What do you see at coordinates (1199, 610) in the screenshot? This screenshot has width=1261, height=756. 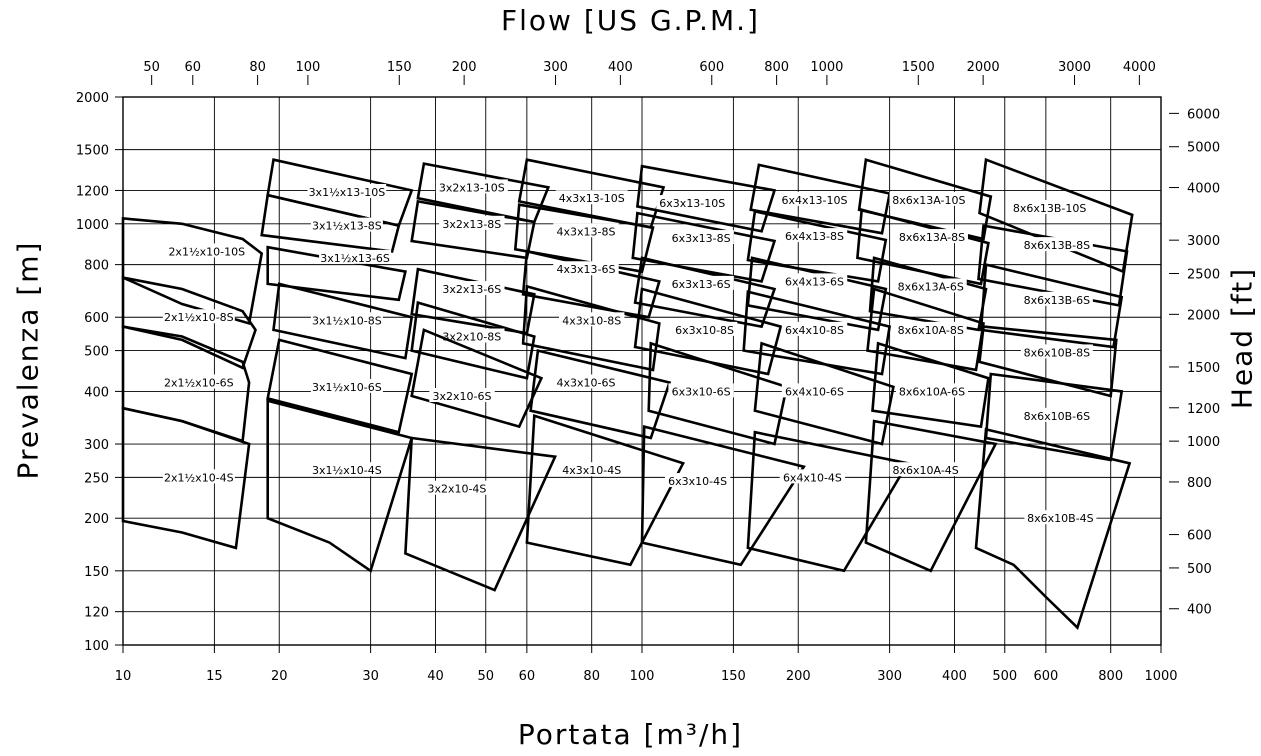 I see `y2-tick-label: 400` at bounding box center [1199, 610].